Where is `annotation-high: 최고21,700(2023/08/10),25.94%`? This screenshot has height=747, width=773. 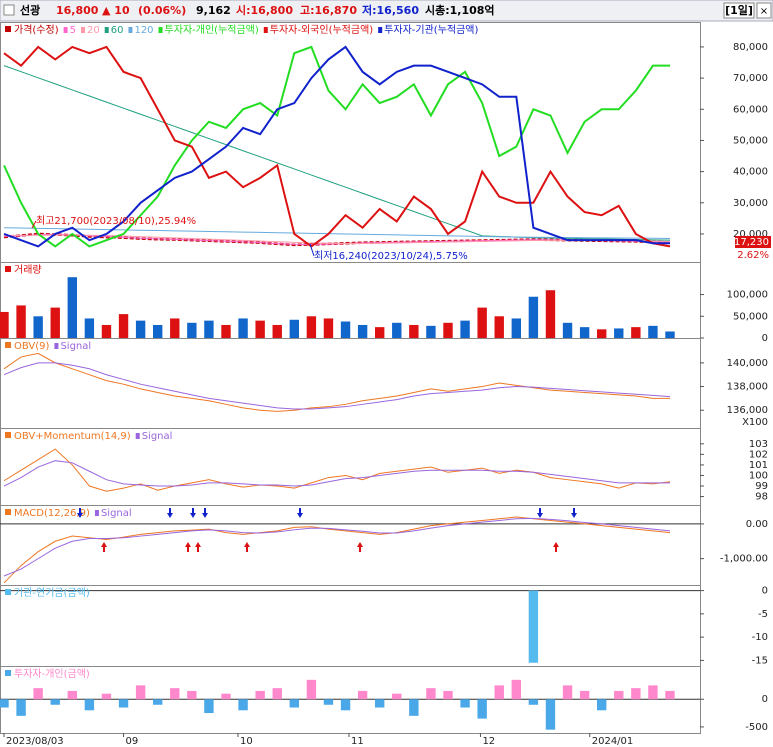 annotation-high: 최고21,700(2023/08/10),25.94% is located at coordinates (116, 221).